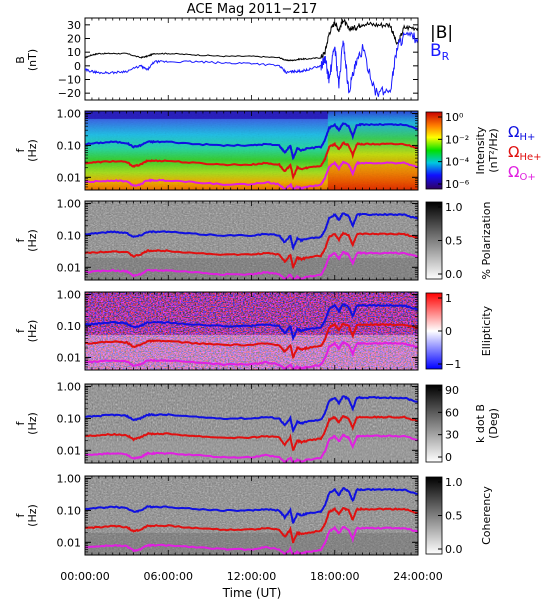 This screenshot has width=550, height=600. What do you see at coordinates (486, 330) in the screenshot?
I see `ellipticity-colorbar-label: Ellipticity` at bounding box center [486, 330].